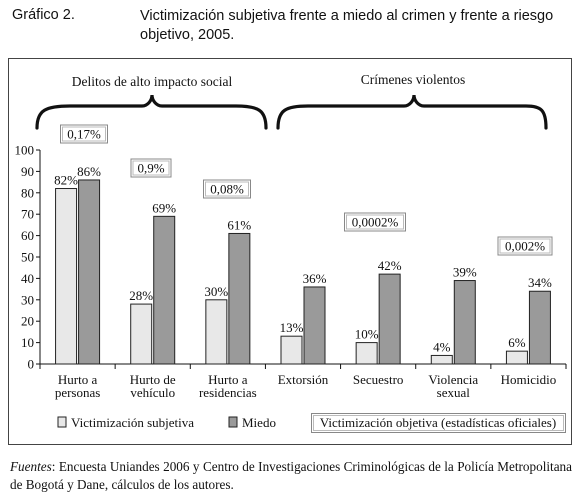 The image size is (580, 499). Describe the element at coordinates (27, 192) in the screenshot. I see `y-tick-label: 80` at that location.